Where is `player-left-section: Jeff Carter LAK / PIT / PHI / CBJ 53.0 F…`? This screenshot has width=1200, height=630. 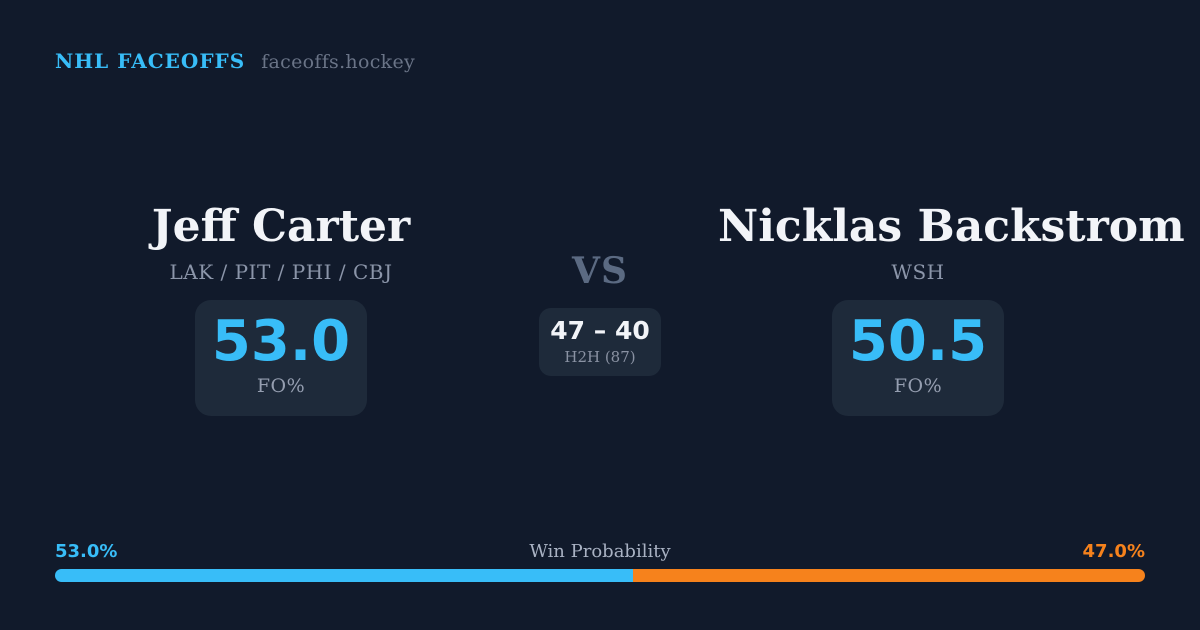
player-left-section: Jeff Carter LAK / PIT / PHI / CBJ 53.0 F… is located at coordinates (281, 309).